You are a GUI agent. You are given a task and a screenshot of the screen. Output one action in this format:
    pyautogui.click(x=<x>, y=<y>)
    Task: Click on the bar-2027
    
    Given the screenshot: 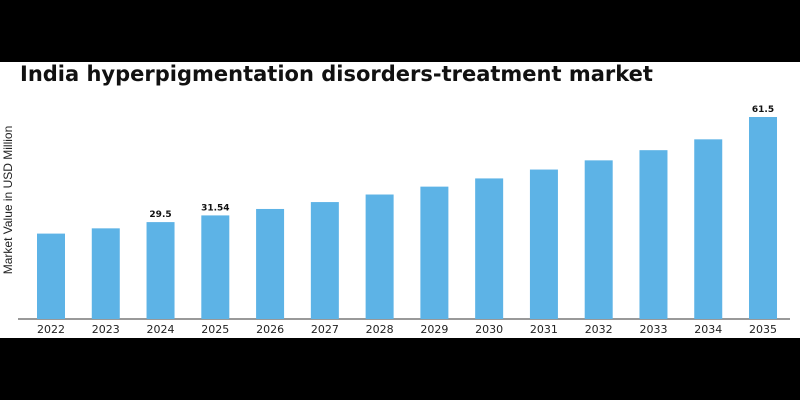 What is the action you would take?
    pyautogui.click(x=324, y=260)
    